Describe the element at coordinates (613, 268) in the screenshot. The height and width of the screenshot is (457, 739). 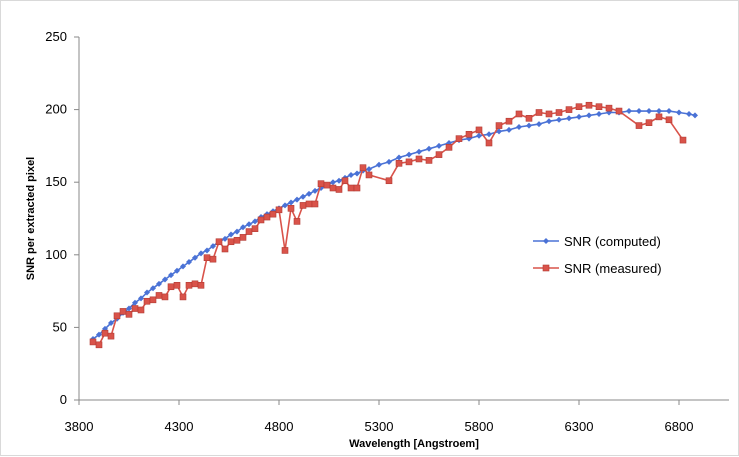
I see `legend-label: SNR (measured)` at that location.